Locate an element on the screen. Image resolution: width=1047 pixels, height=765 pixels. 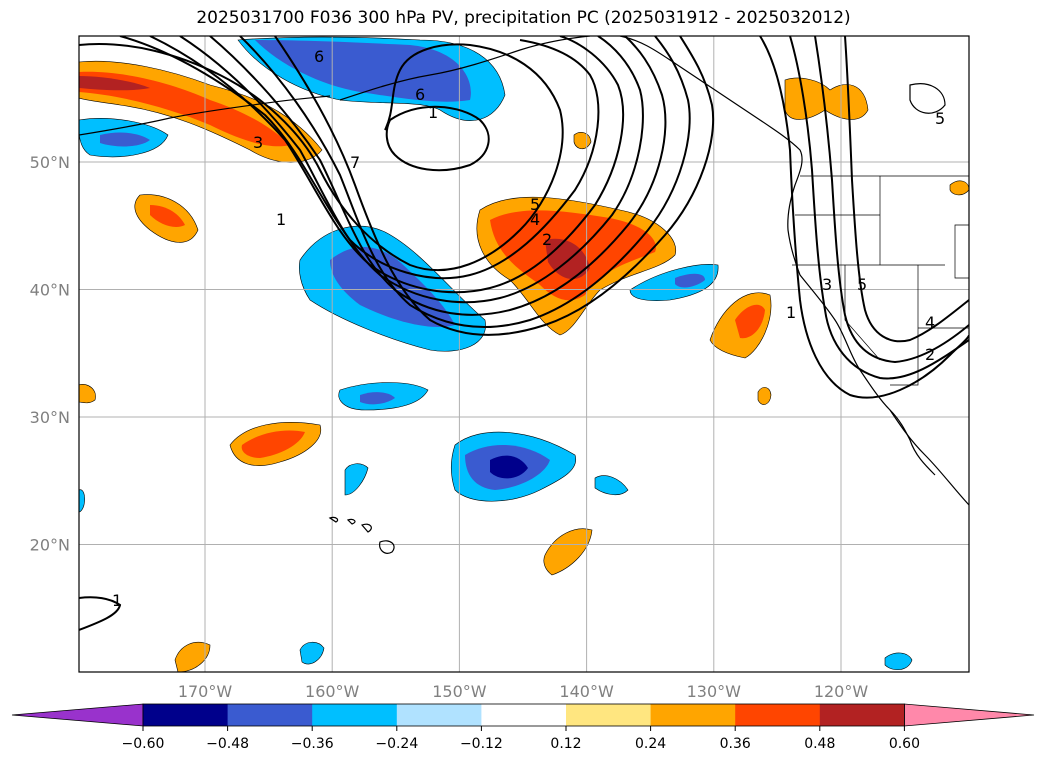
anomaly-positive-south is located at coordinates (568, 552).